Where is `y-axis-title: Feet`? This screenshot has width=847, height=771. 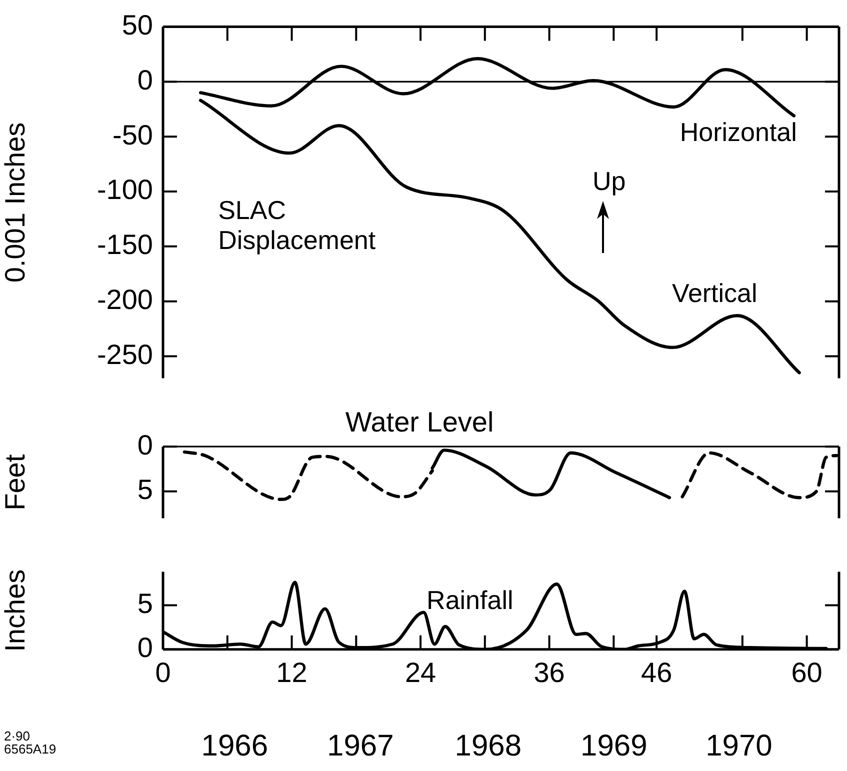
y-axis-title: Feet is located at coordinates (15, 482).